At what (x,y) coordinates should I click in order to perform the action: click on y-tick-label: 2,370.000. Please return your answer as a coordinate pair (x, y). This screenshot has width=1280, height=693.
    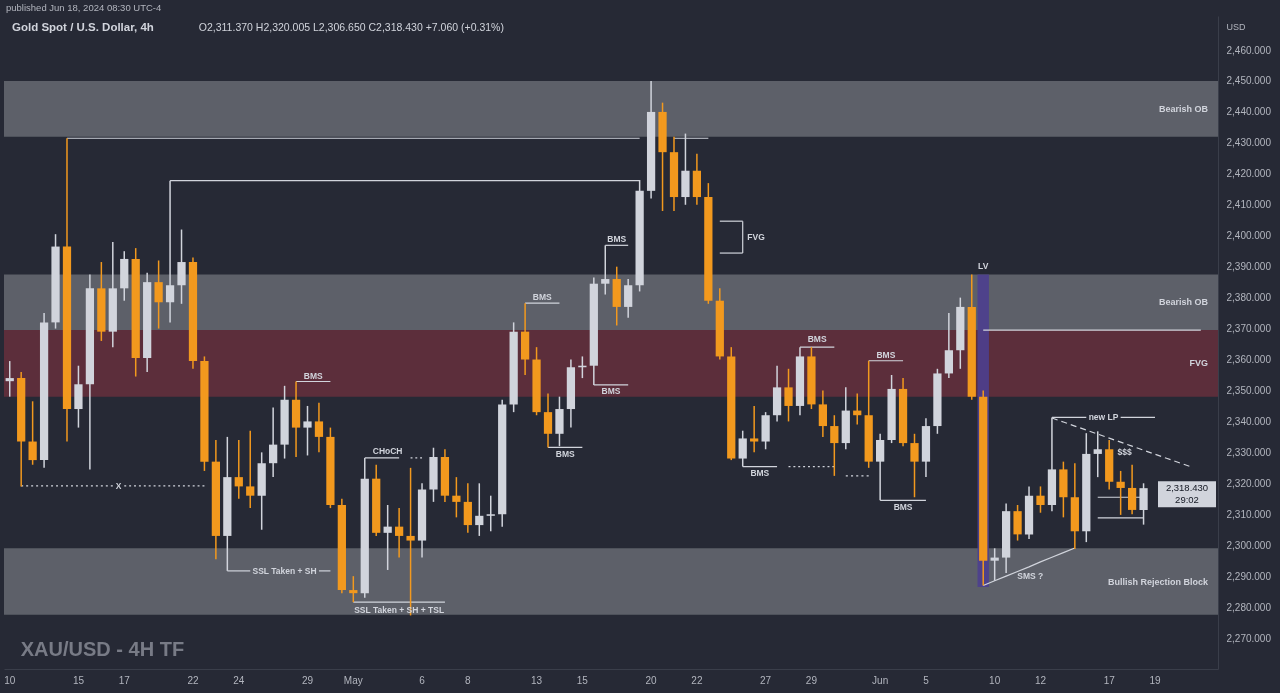
    Looking at the image, I should click on (1249, 329).